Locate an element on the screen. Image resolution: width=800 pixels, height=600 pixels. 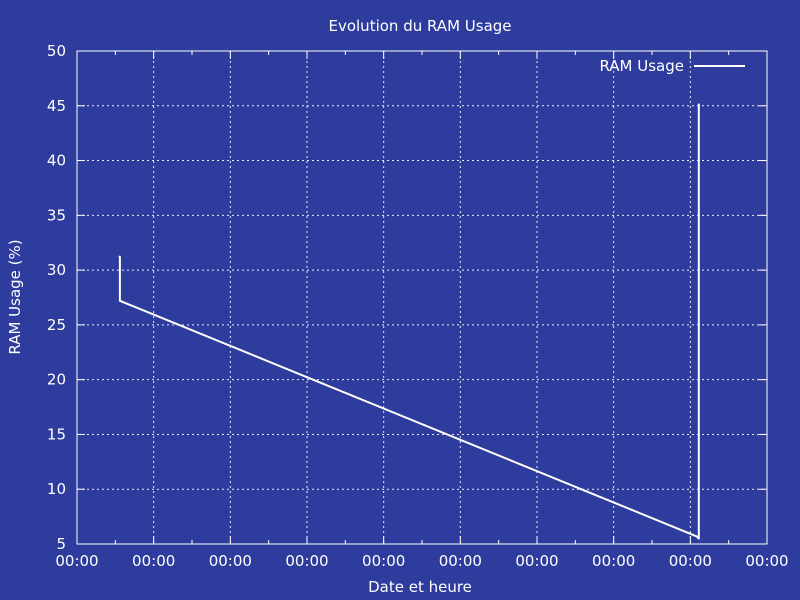
y-tick-label: 30 is located at coordinates (56, 270).